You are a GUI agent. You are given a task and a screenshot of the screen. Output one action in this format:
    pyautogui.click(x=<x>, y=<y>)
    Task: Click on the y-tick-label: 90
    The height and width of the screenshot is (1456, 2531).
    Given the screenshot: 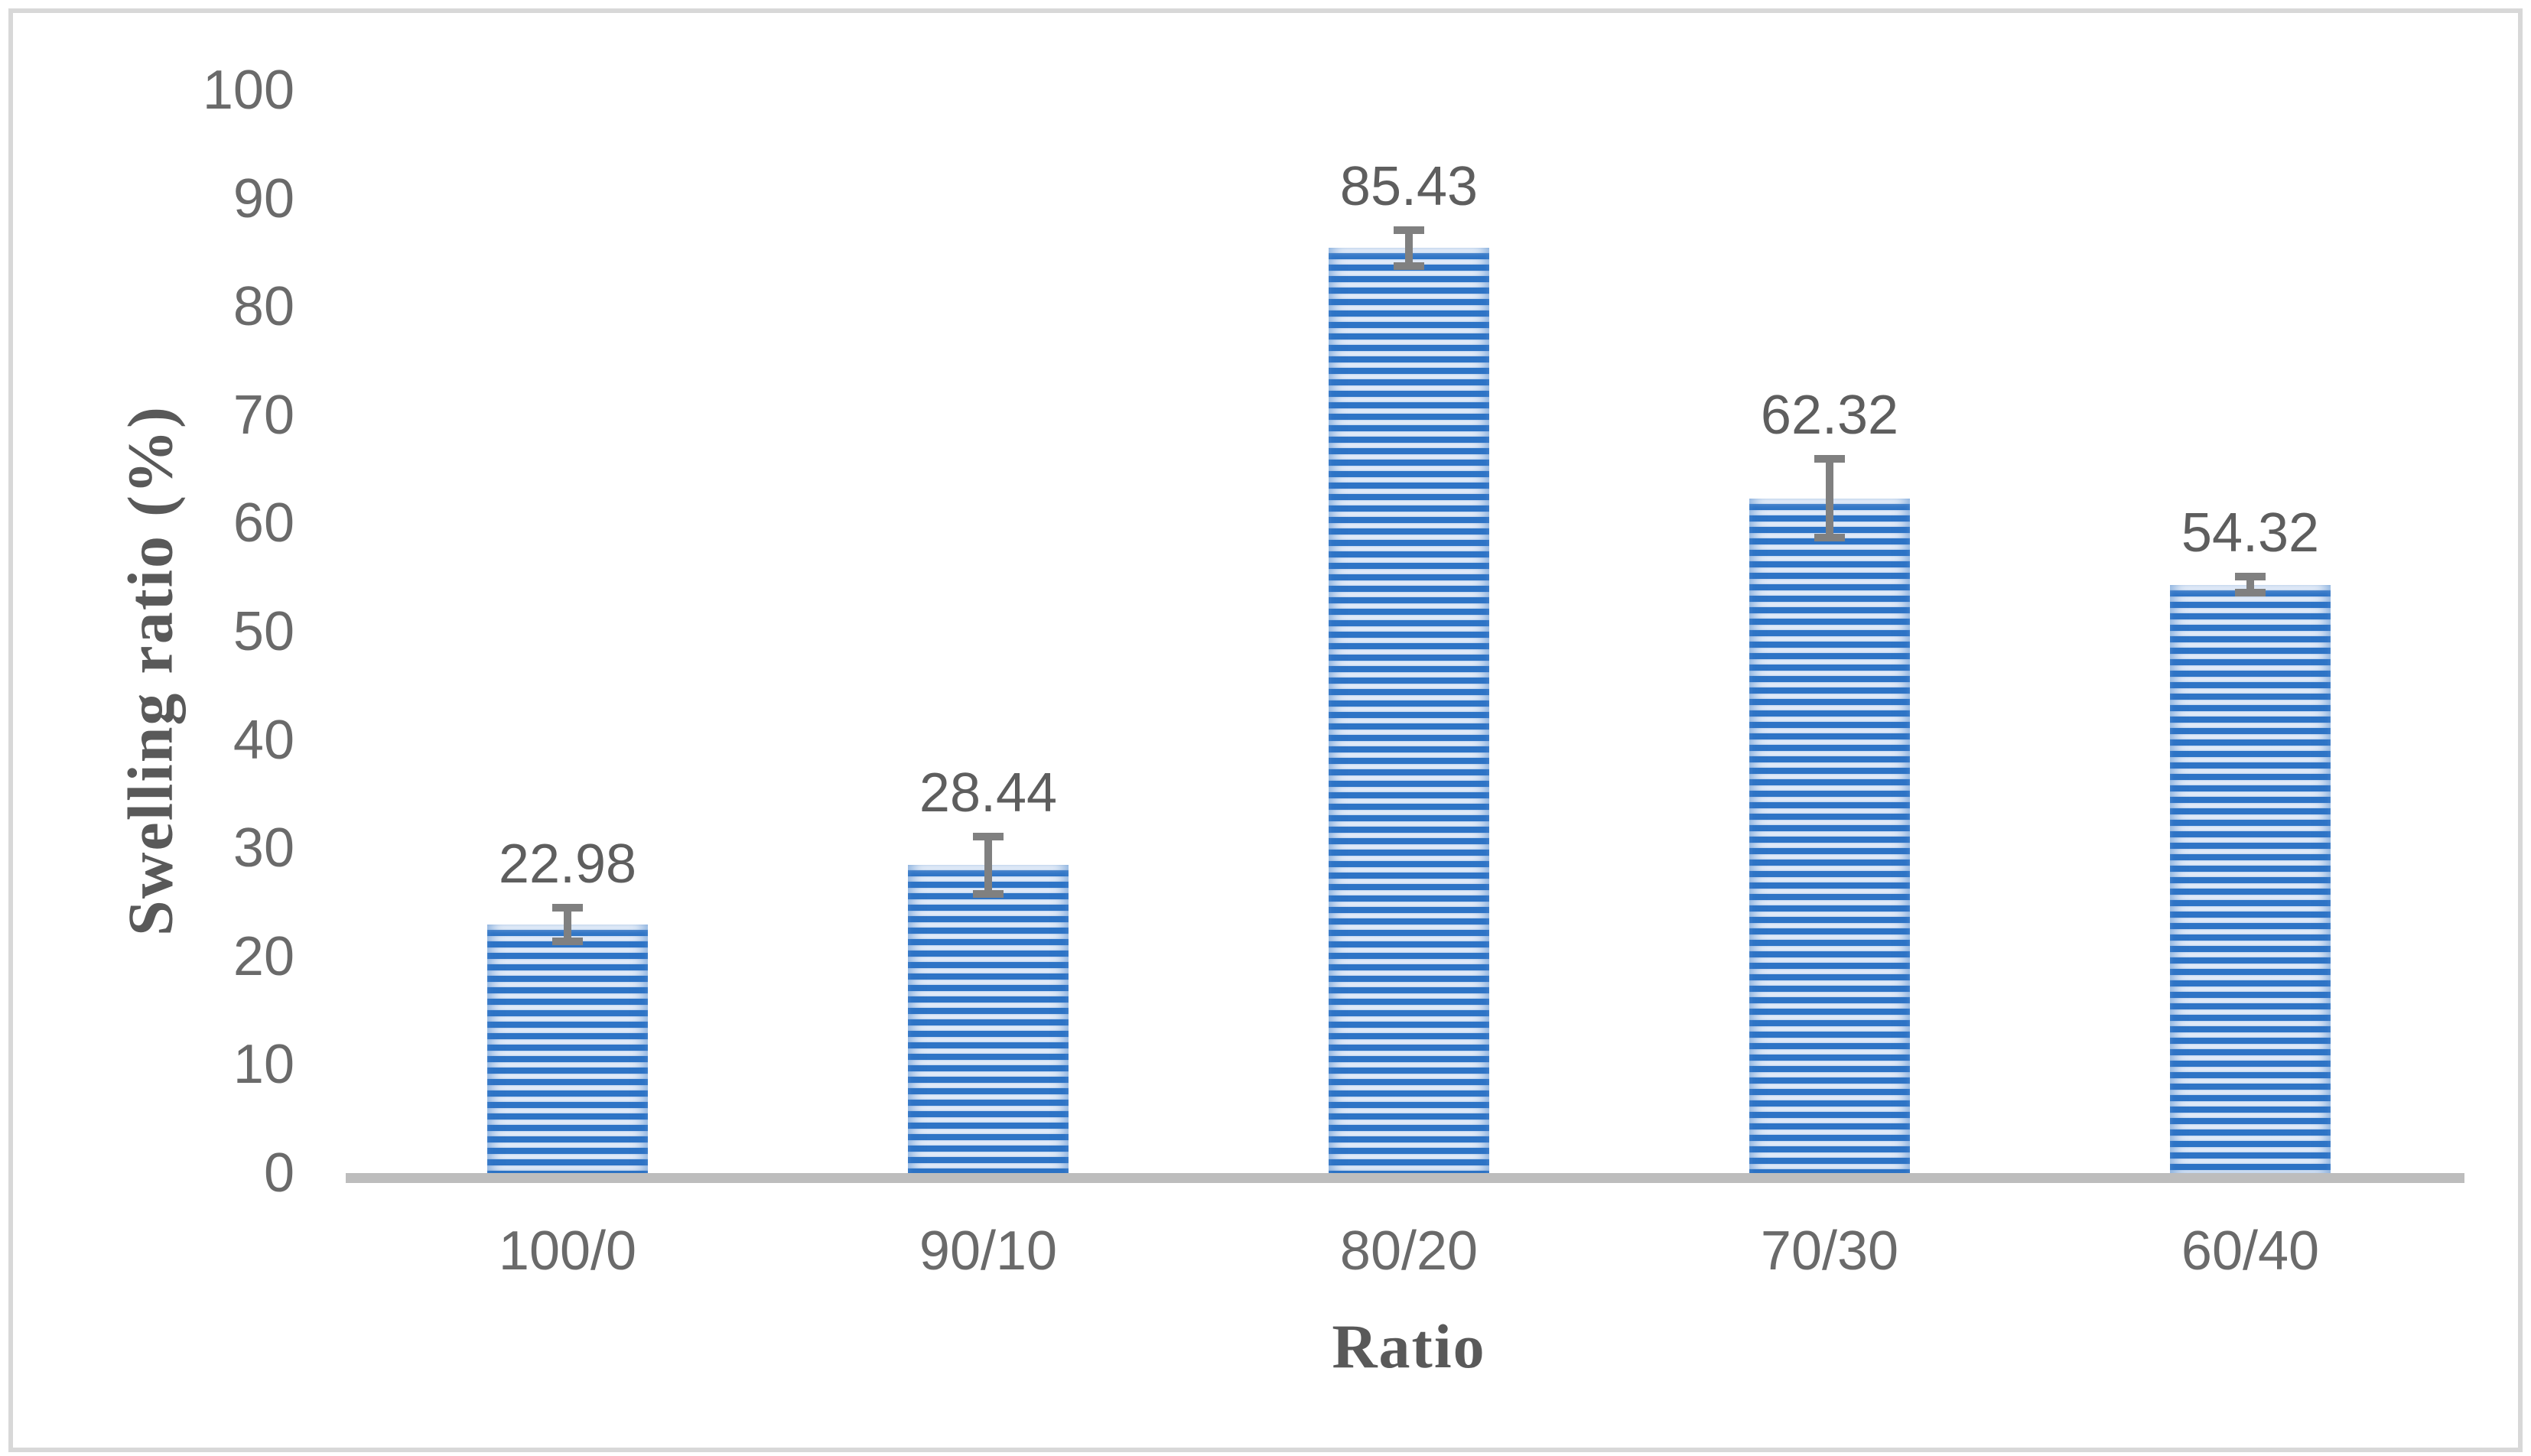 What is the action you would take?
    pyautogui.click(x=263, y=198)
    